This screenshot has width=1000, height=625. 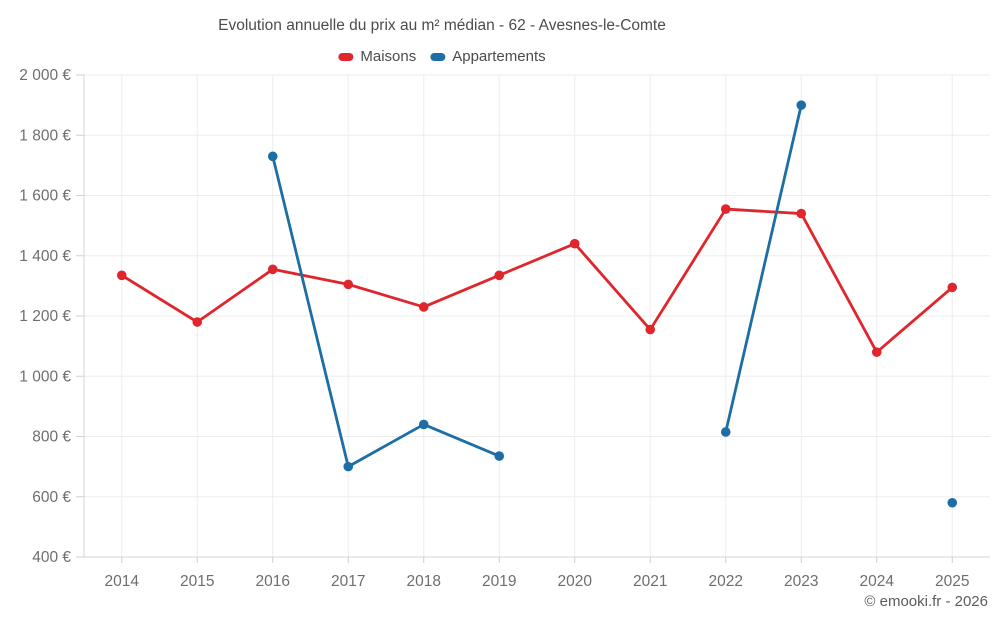 What do you see at coordinates (197, 322) in the screenshot?
I see `data-point-maisons-2015` at bounding box center [197, 322].